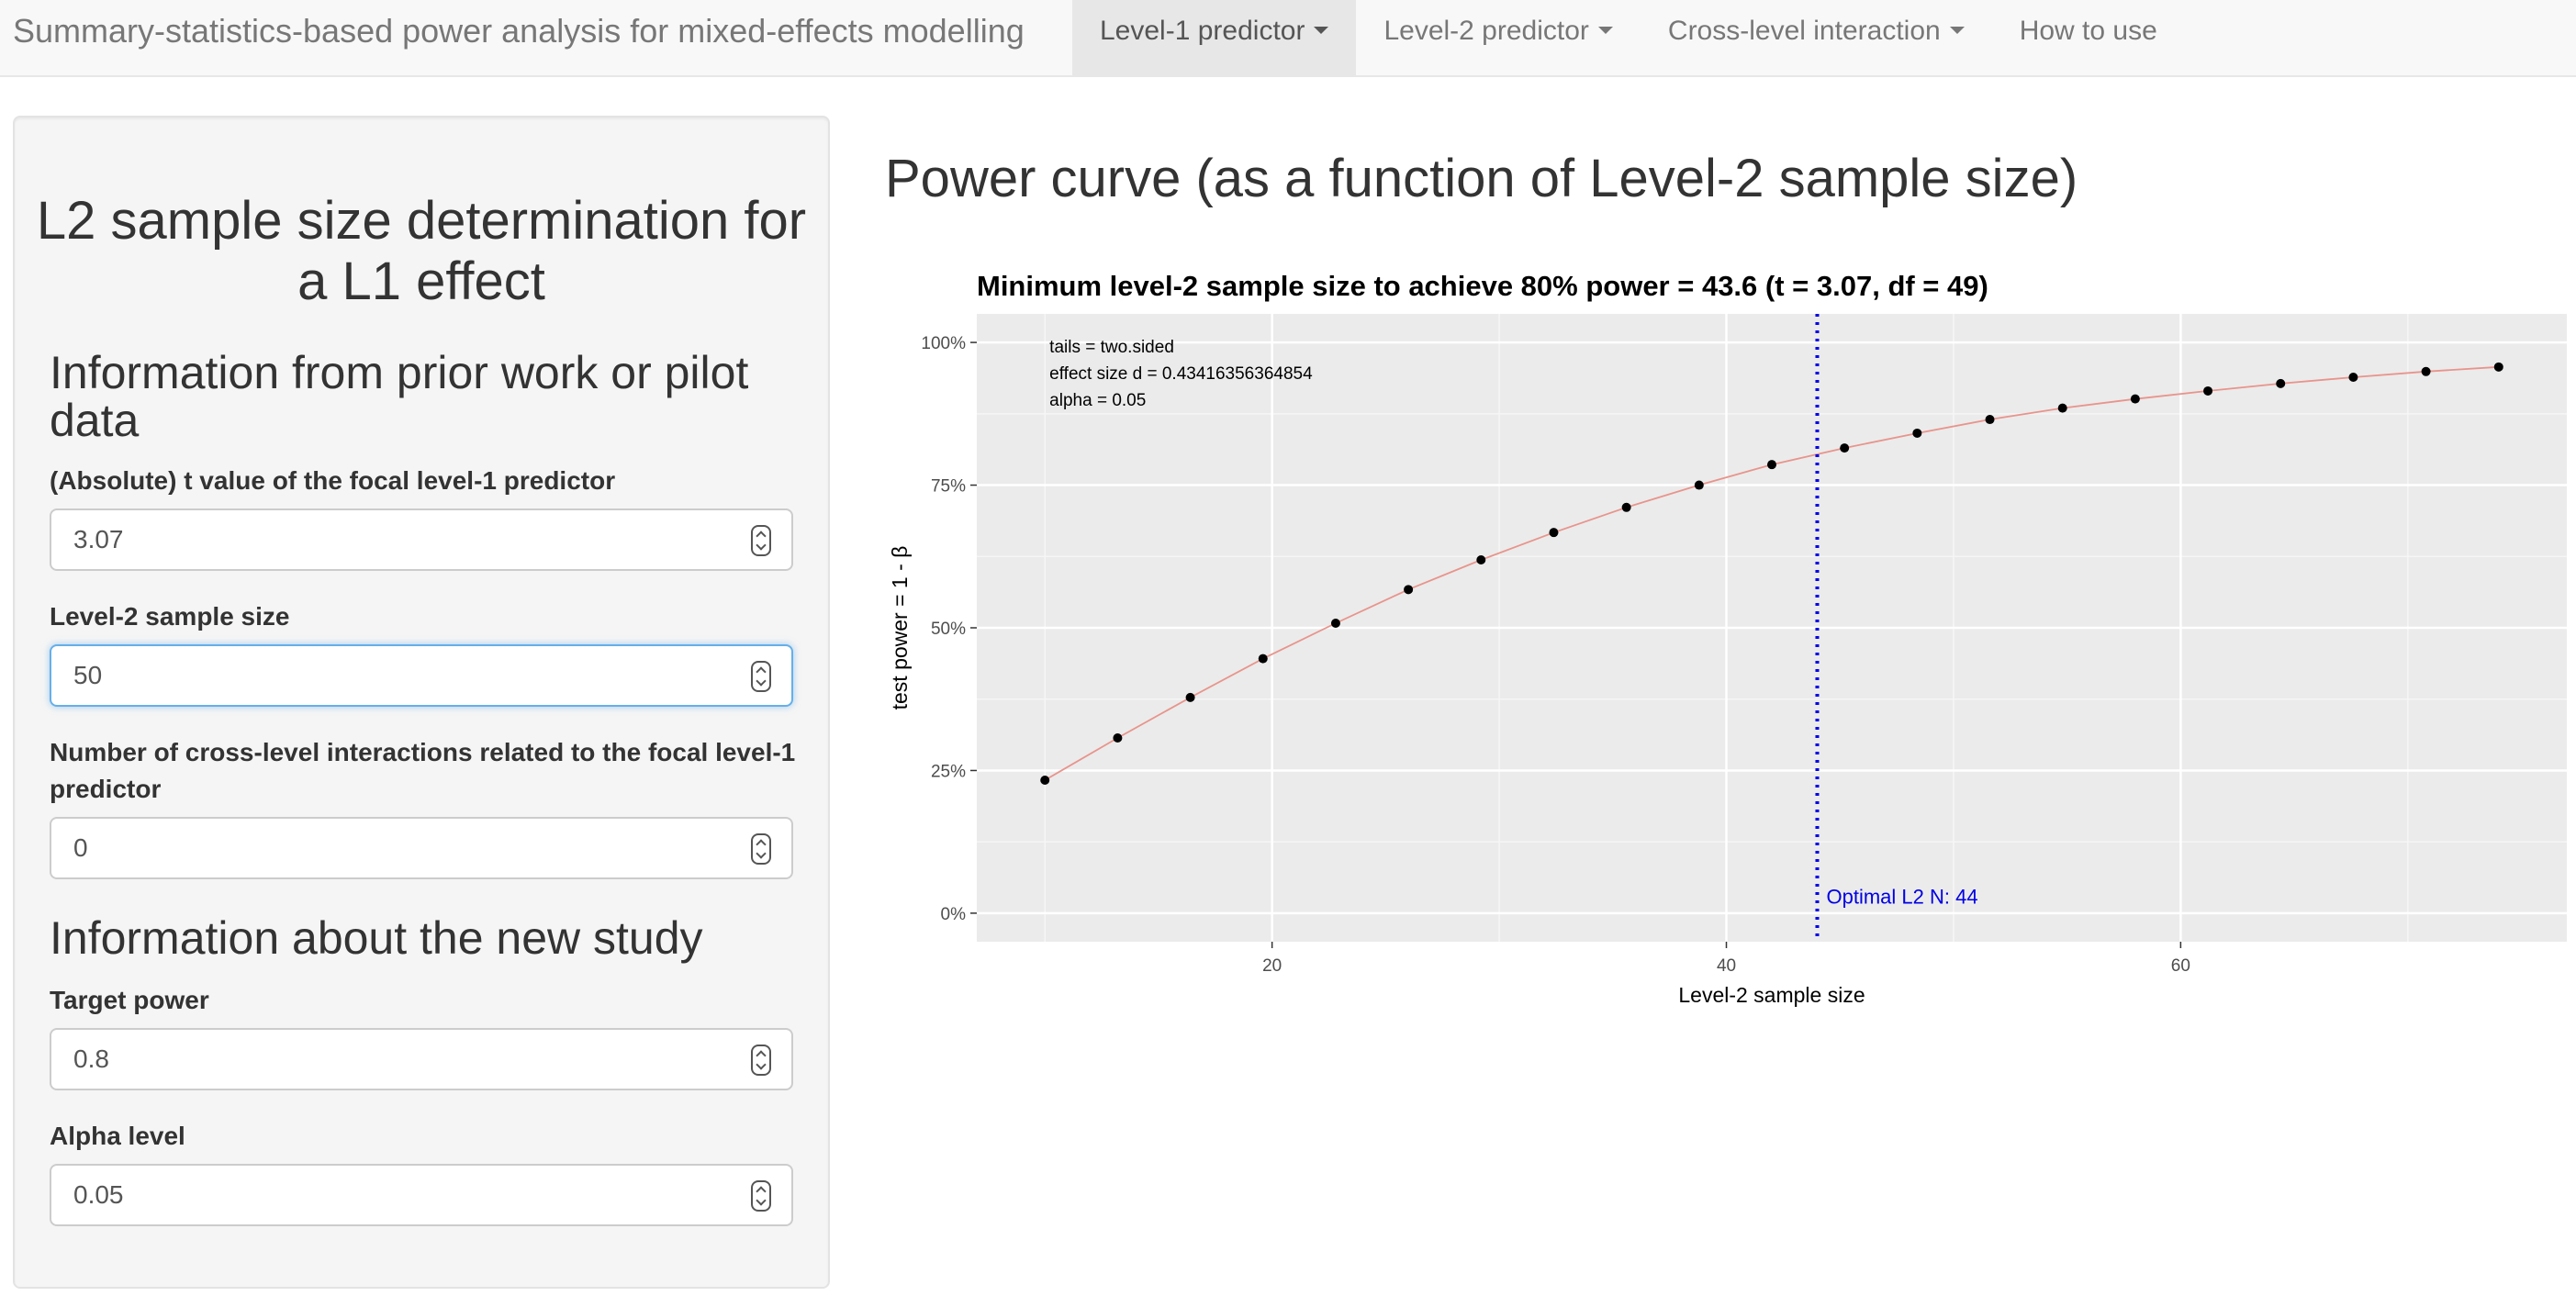 The width and height of the screenshot is (2576, 1296). I want to click on chart-annotation: alpha = 0.05, so click(1097, 400).